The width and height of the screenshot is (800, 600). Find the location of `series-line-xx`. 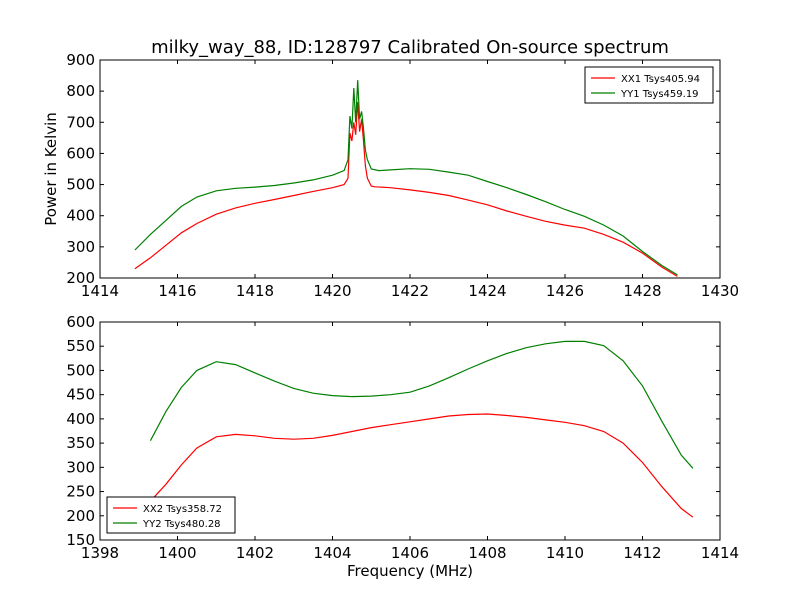

series-line-xx is located at coordinates (421, 465).